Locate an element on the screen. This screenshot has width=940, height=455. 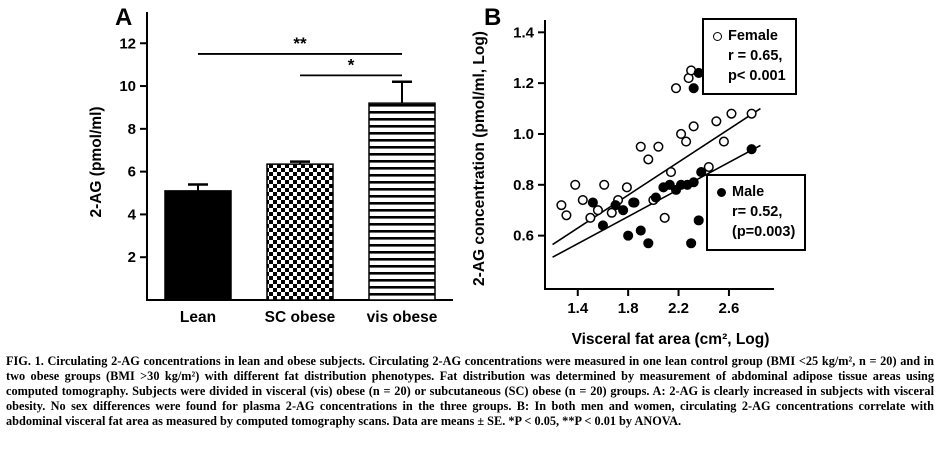
female-legend-title-row: Female is located at coordinates (749, 36).